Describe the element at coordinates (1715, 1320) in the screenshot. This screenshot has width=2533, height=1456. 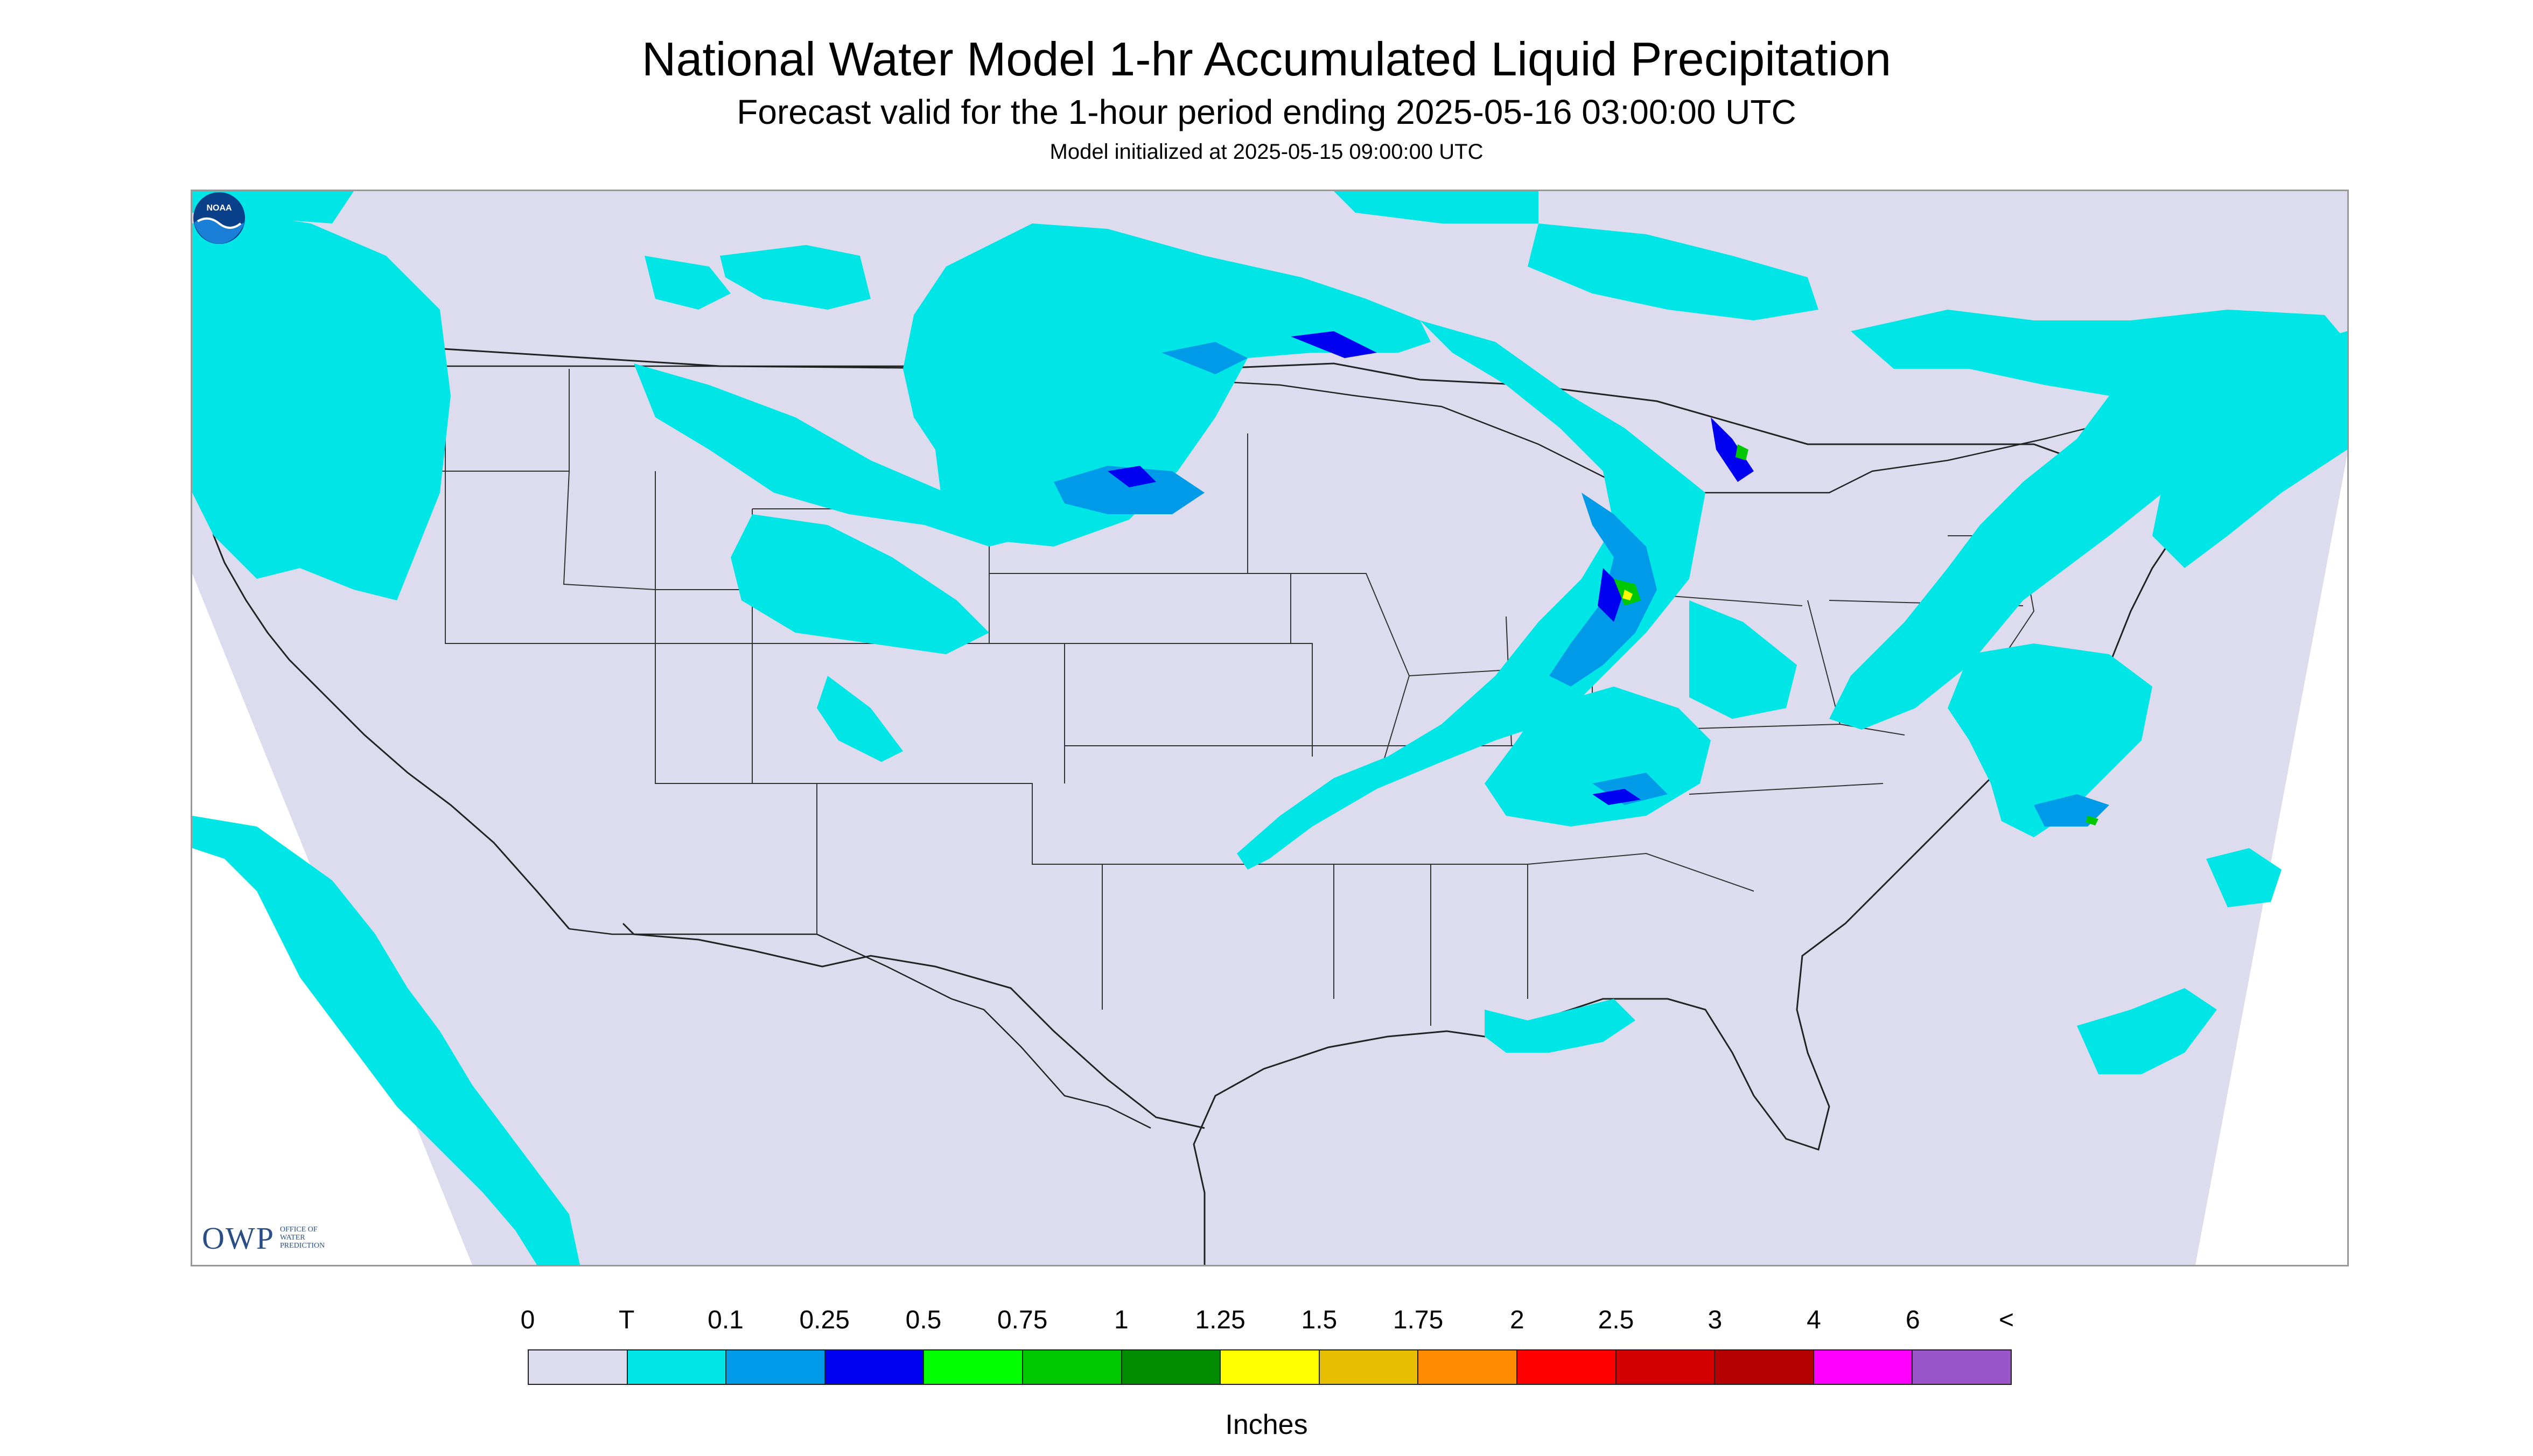
I see `colorbar-label: 3` at that location.